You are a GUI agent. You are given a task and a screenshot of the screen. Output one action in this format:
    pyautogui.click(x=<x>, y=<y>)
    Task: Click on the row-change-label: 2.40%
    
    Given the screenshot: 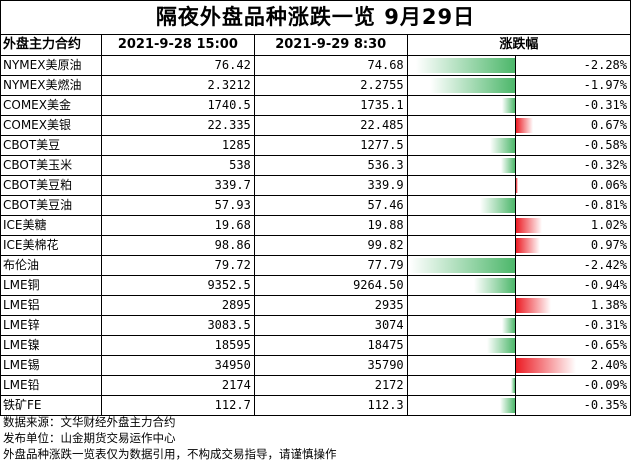 What is the action you would take?
    pyautogui.click(x=608, y=365)
    